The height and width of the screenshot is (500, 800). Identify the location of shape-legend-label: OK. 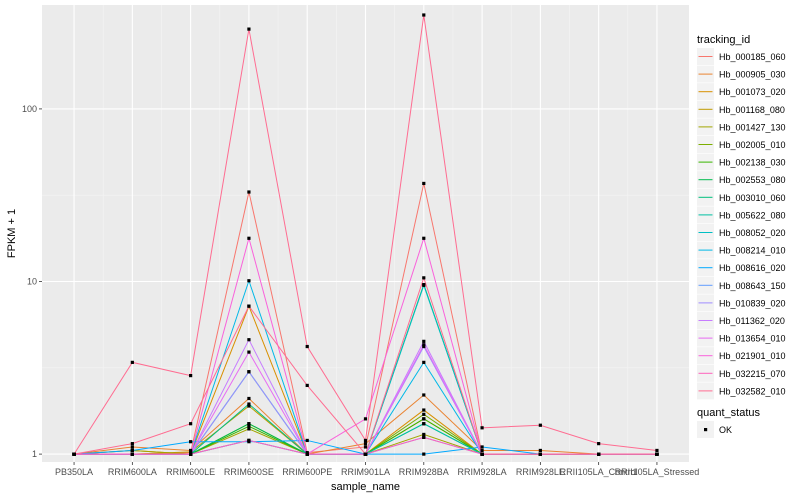
(725, 430).